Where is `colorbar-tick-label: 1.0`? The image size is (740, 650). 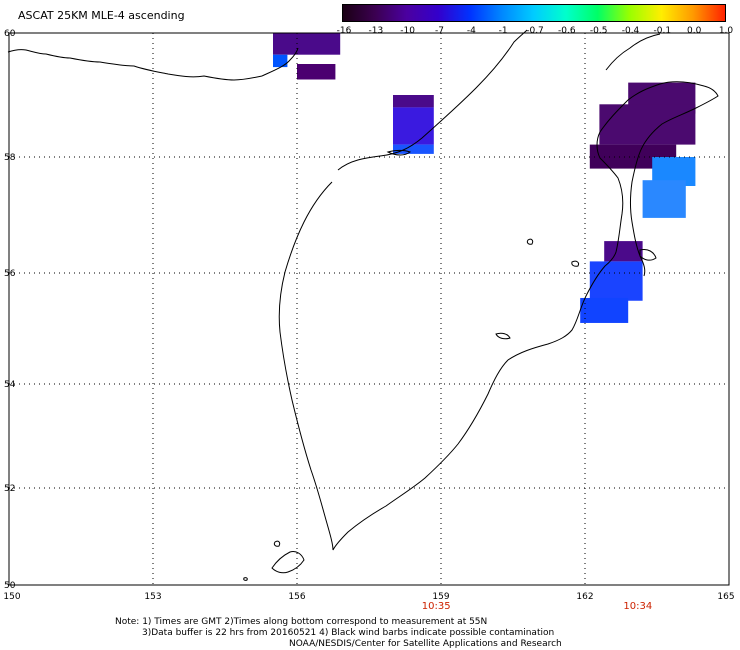 colorbar-tick-label: 1.0 is located at coordinates (726, 31).